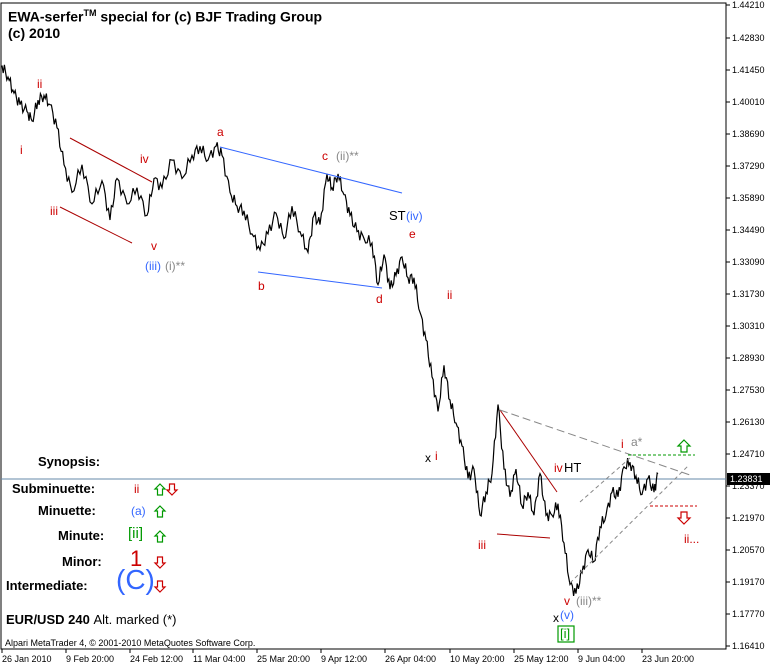 The image size is (770, 669). Describe the element at coordinates (748, 550) in the screenshot. I see `y-tick-label: 1.20570` at that location.